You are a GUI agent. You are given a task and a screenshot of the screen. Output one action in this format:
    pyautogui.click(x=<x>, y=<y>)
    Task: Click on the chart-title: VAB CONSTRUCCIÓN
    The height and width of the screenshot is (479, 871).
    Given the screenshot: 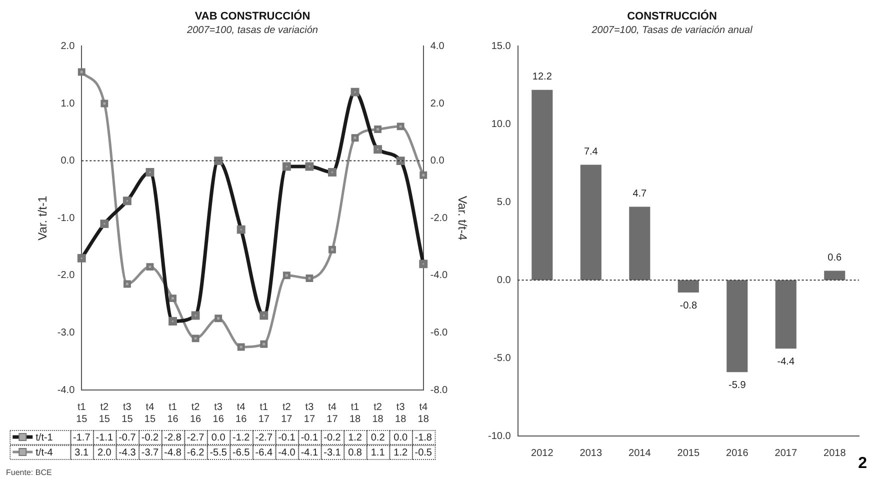 What is the action you would take?
    pyautogui.click(x=252, y=16)
    